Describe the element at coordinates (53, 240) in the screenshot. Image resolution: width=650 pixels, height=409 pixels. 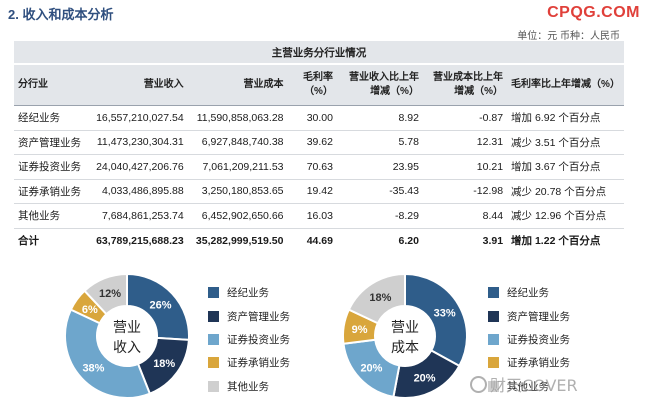
I see `cell-segment: 合计` at that location.